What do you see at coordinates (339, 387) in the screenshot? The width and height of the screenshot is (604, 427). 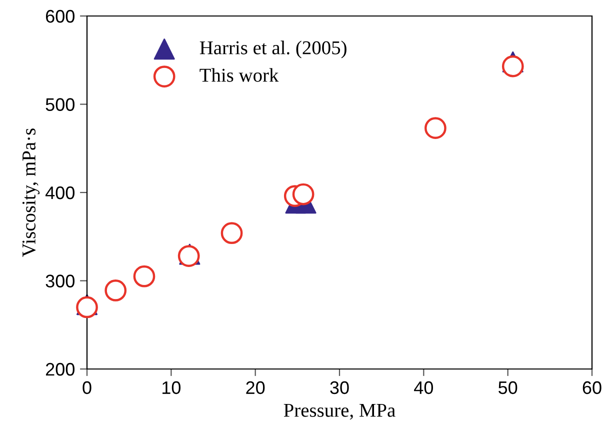 I see `x-tick-label: 30` at bounding box center [339, 387].